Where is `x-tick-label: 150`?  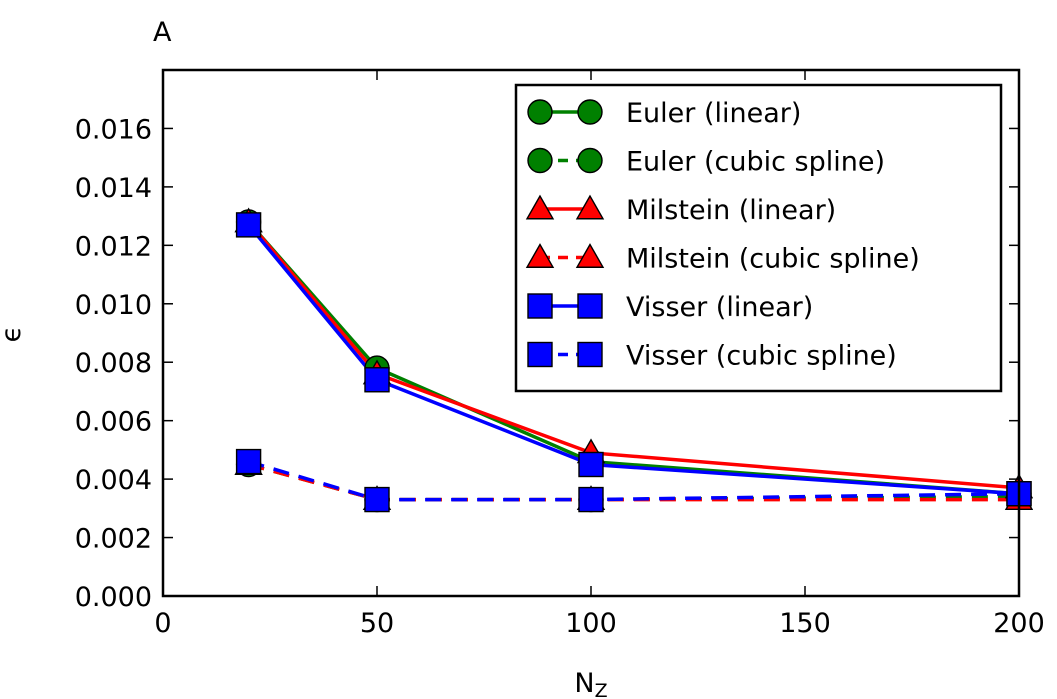
x-tick-label: 150 is located at coordinates (805, 623).